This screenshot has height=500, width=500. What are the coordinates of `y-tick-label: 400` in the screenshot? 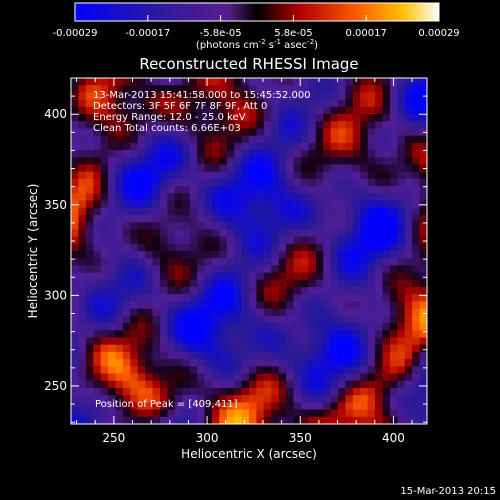 It's located at (55, 114).